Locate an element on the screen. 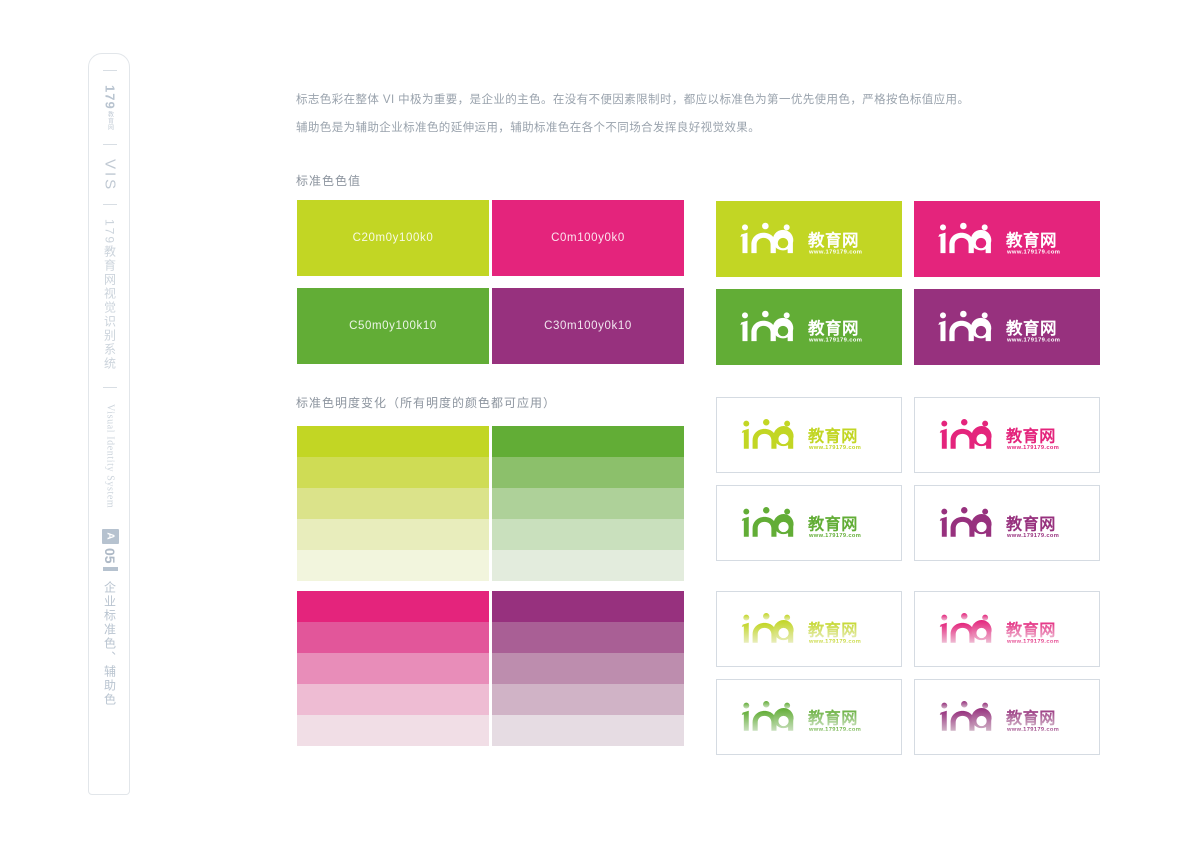 Image resolution: width=1200 pixels, height=848 pixels. sidebar-document-title: 179教育网视觉识别系统 is located at coordinates (109, 295).